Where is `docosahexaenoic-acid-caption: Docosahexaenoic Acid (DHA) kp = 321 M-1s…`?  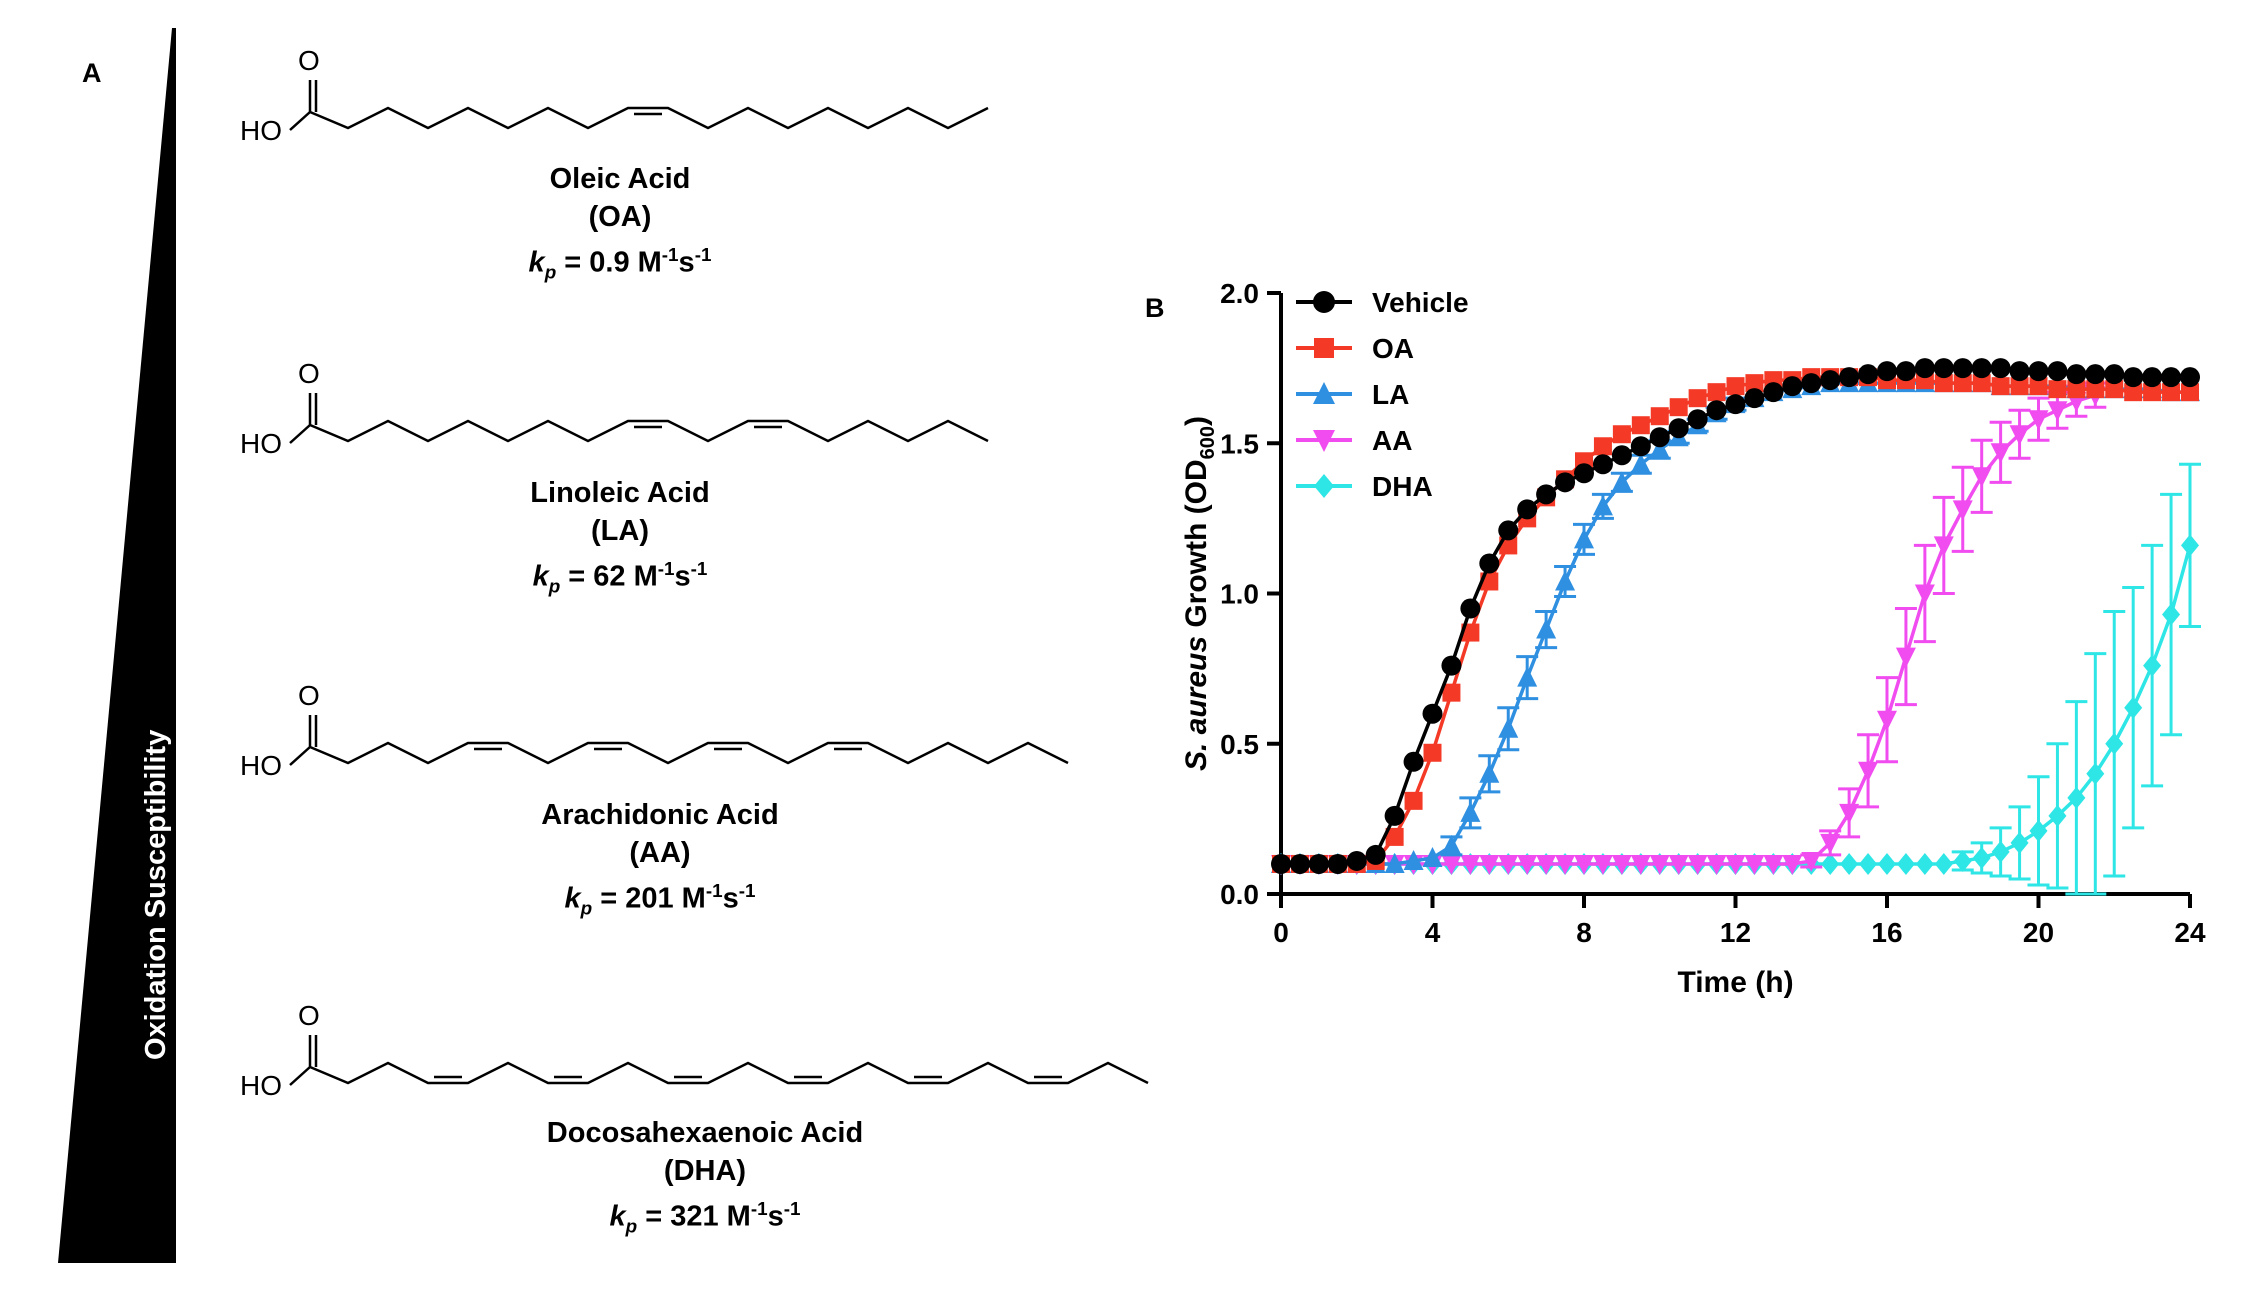
docosahexaenoic-acid-caption: Docosahexaenoic Acid (DHA) kp = 321 M-1s… is located at coordinates (705, 1179).